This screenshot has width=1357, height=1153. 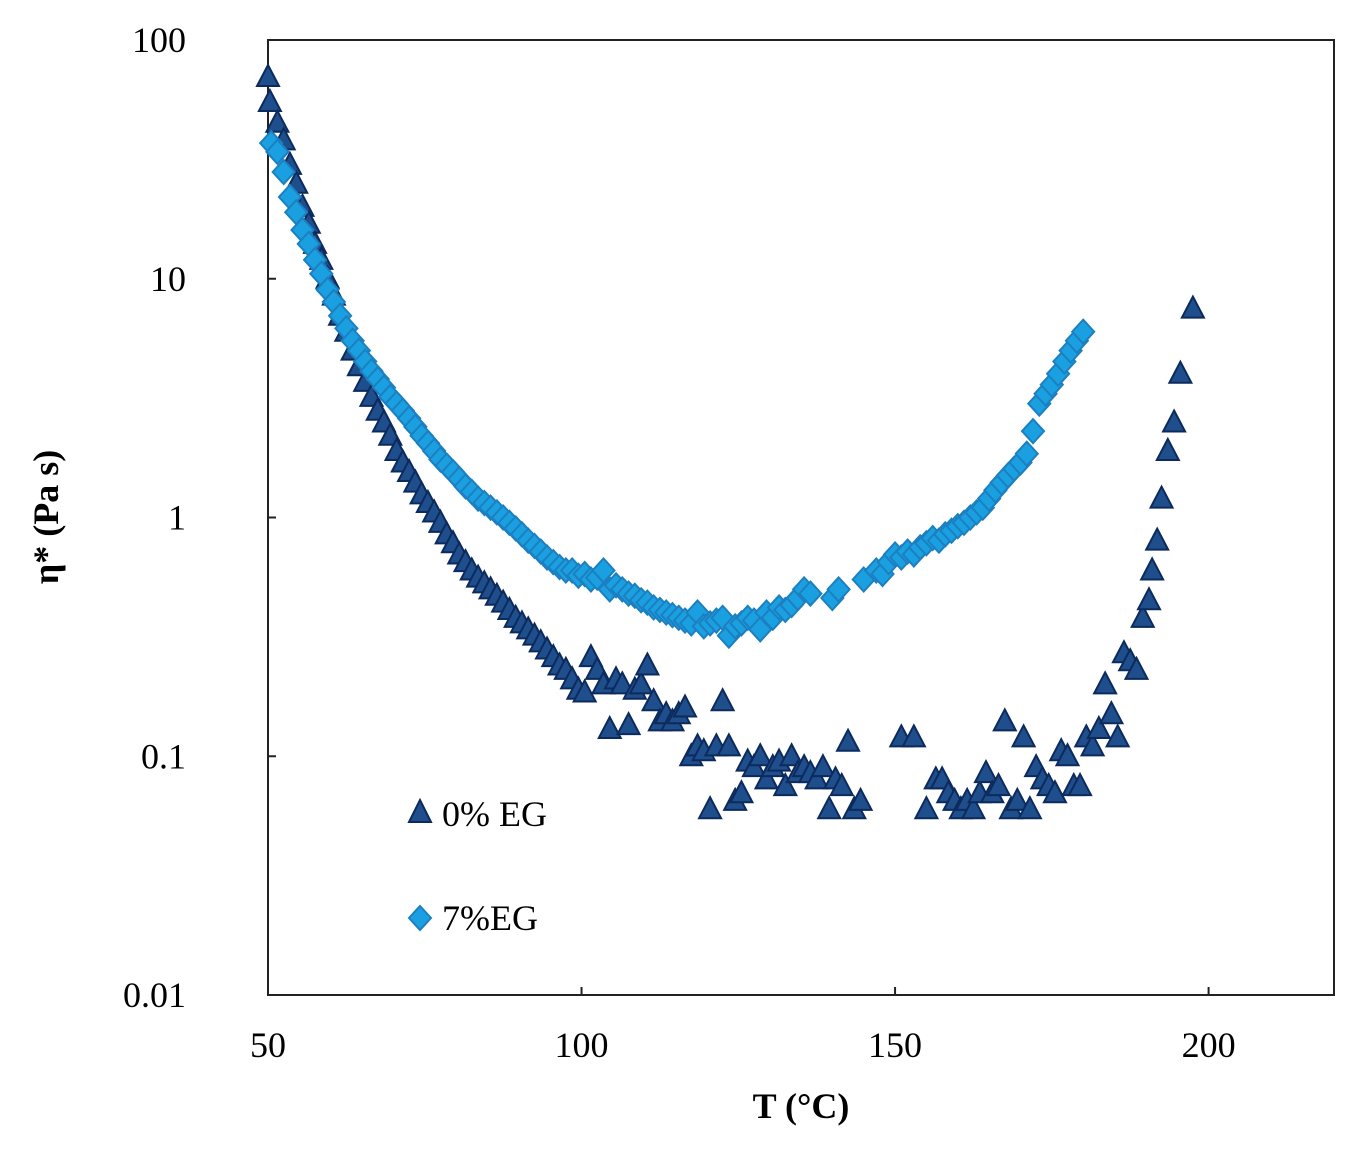 I want to click on y-axis-title: η* (Pa s), so click(x=46, y=517).